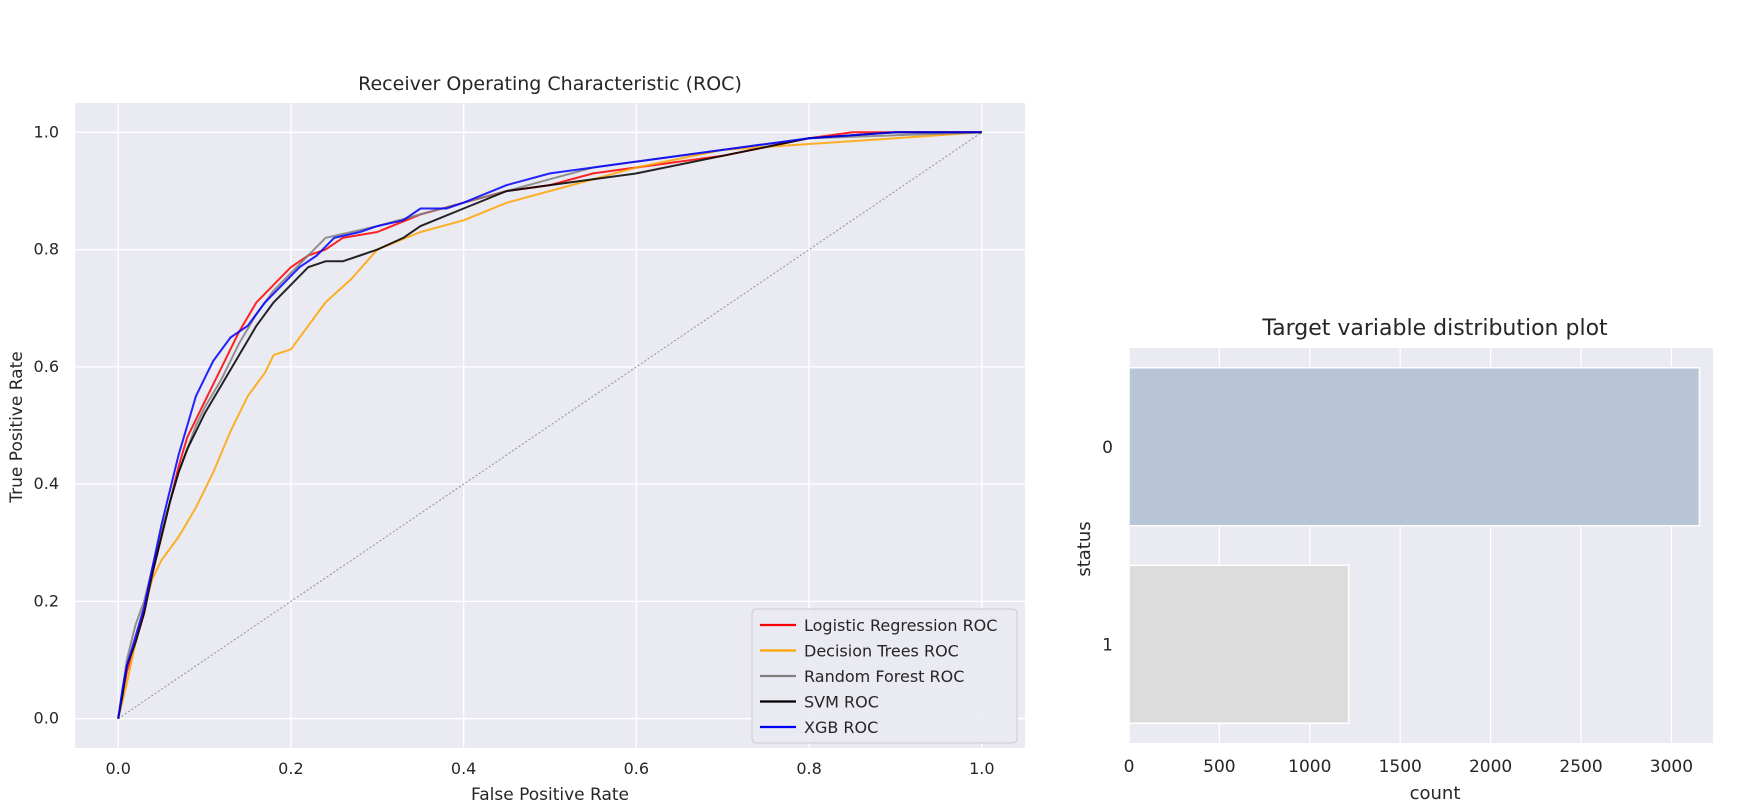 The width and height of the screenshot is (1746, 812). I want to click on roc-x-tick-label: 1.0, so click(981, 768).